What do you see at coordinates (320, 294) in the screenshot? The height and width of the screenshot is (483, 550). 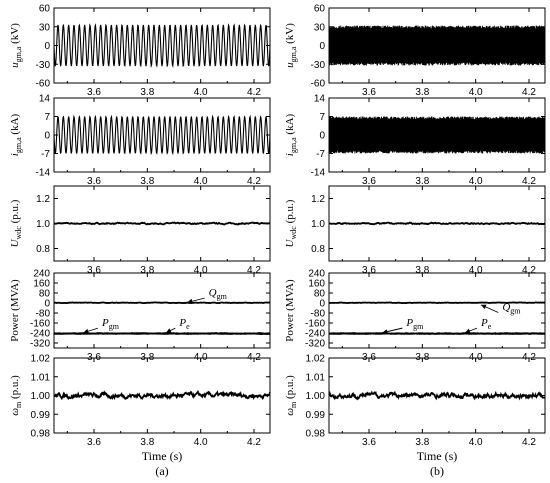 I see `y-tick-label: 80` at bounding box center [320, 294].